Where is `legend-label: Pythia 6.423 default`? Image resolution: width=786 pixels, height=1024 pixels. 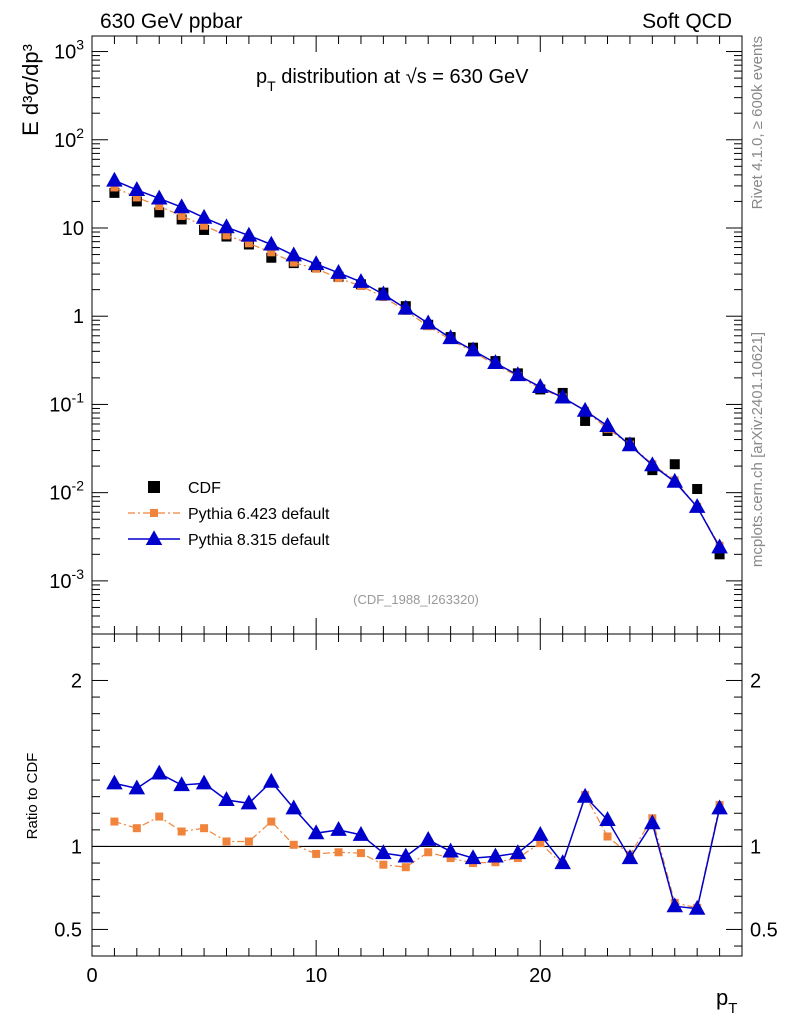 legend-label: Pythia 6.423 default is located at coordinates (259, 514).